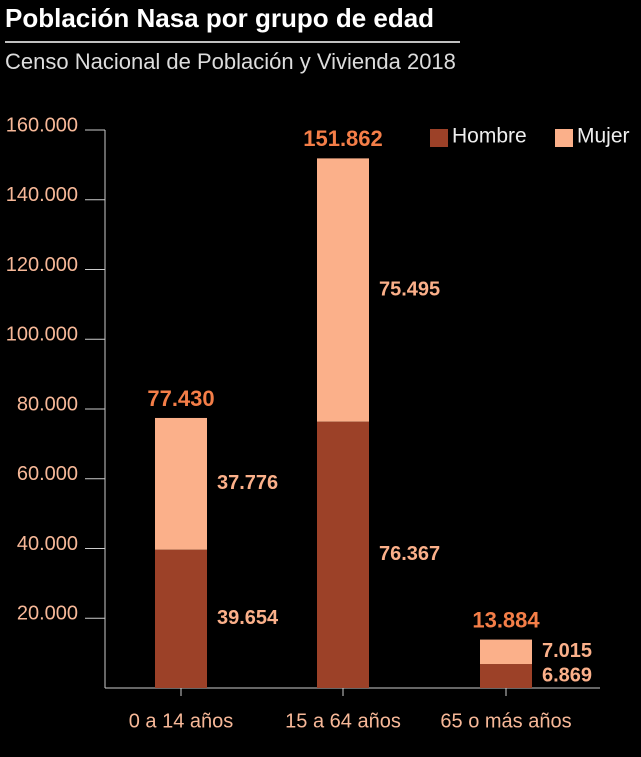 The width and height of the screenshot is (641, 757). What do you see at coordinates (42, 125) in the screenshot?
I see `y-tick-label: 160.000` at bounding box center [42, 125].